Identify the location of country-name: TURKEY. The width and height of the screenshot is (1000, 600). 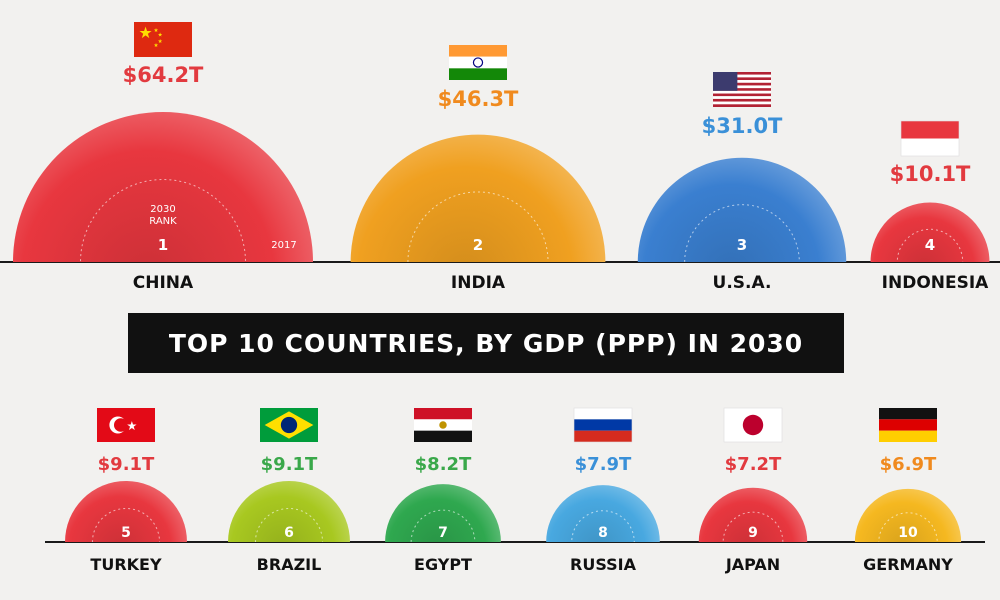
(126, 564).